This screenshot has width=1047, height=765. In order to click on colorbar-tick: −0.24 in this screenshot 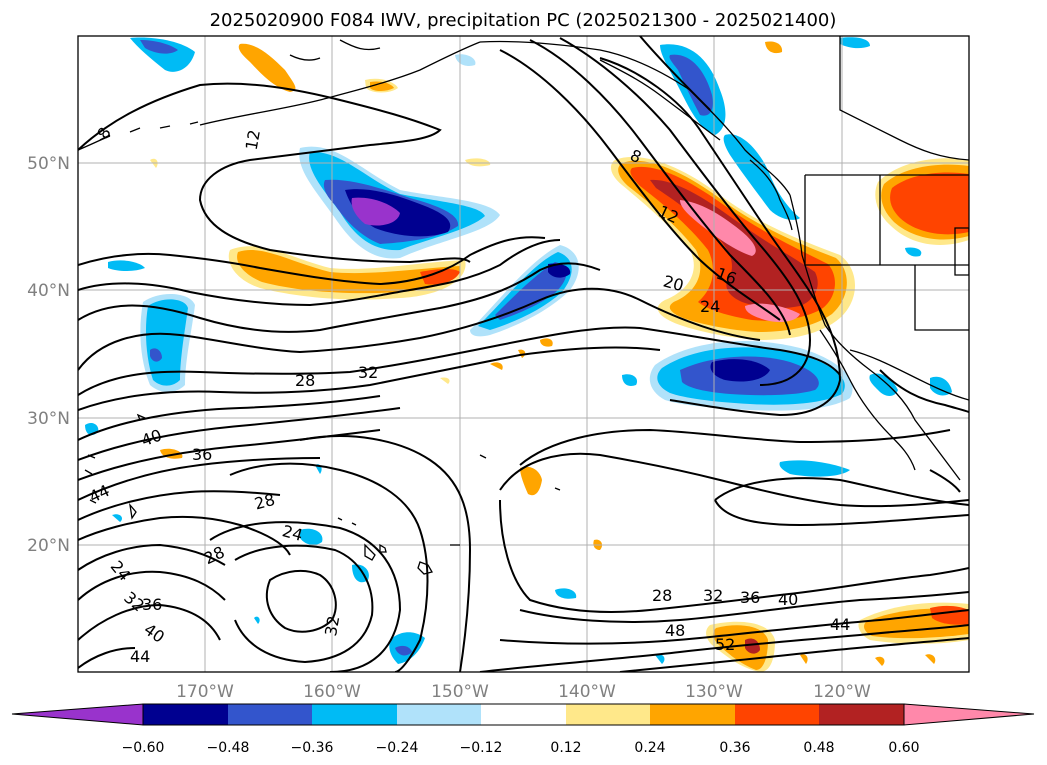, I will do `click(397, 748)`.